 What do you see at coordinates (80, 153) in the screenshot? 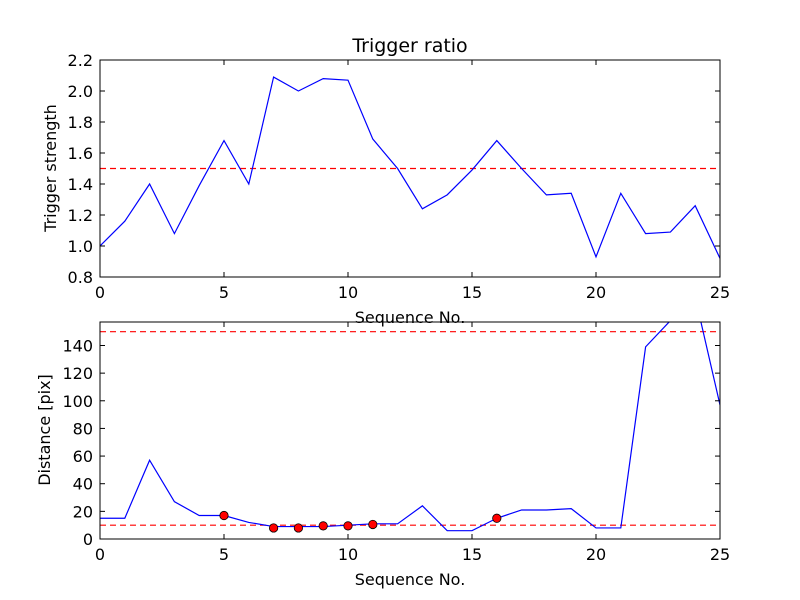
I see `y-tick-label: 1.6` at bounding box center [80, 153].